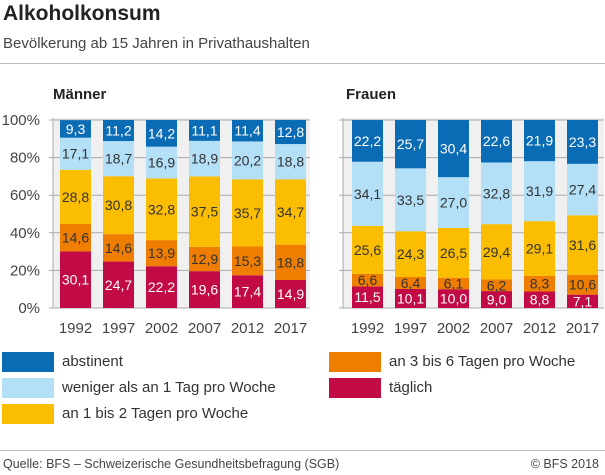 Image resolution: width=605 pixels, height=475 pixels. Describe the element at coordinates (118, 205) in the screenshot. I see `data-label: 30,8` at that location.